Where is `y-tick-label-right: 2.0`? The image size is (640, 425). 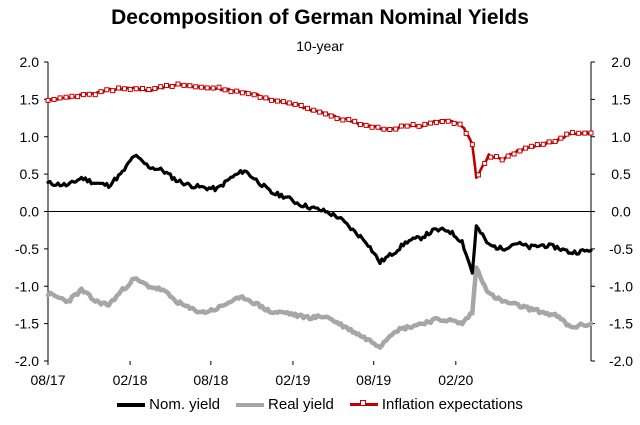
y-tick-label-right: 2.0 is located at coordinates (621, 62).